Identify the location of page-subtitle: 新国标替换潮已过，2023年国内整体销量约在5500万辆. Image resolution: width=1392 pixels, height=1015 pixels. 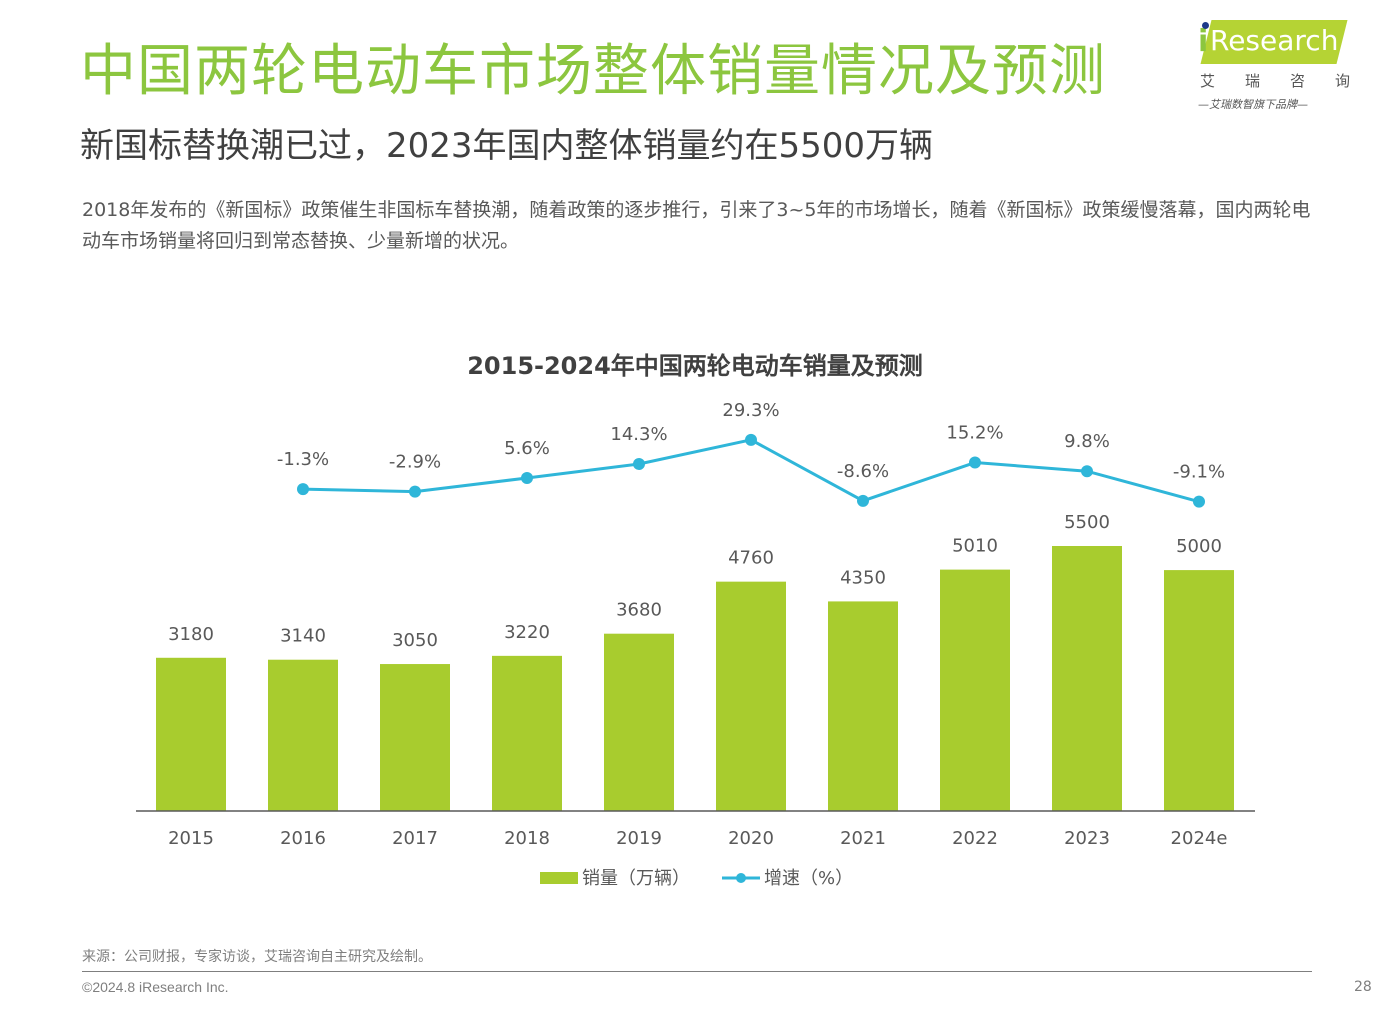
(507, 146).